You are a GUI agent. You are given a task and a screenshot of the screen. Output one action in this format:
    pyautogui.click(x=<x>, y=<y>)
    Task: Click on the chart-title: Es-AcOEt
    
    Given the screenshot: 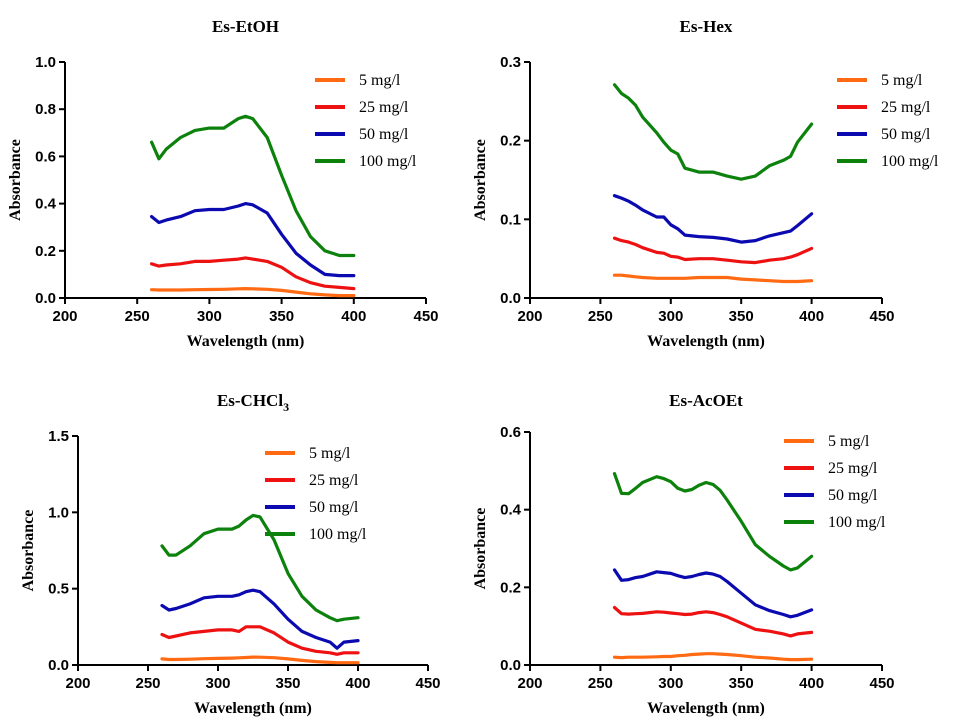 What is the action you would take?
    pyautogui.click(x=706, y=400)
    